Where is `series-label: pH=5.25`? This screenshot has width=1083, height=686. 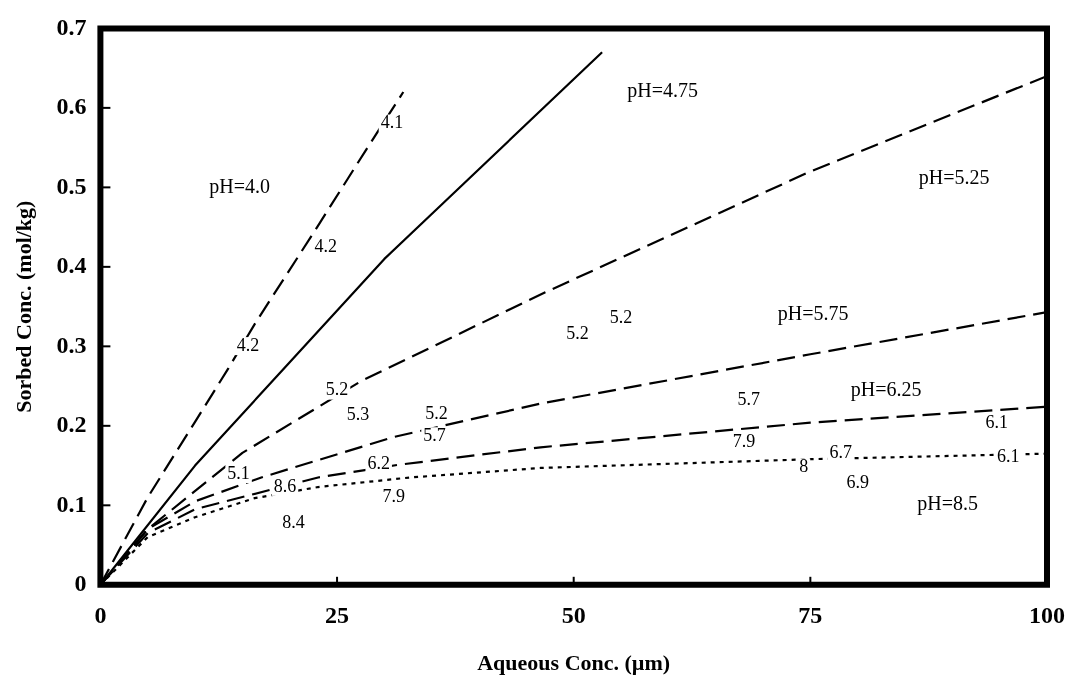
series-label: pH=5.25 is located at coordinates (954, 178).